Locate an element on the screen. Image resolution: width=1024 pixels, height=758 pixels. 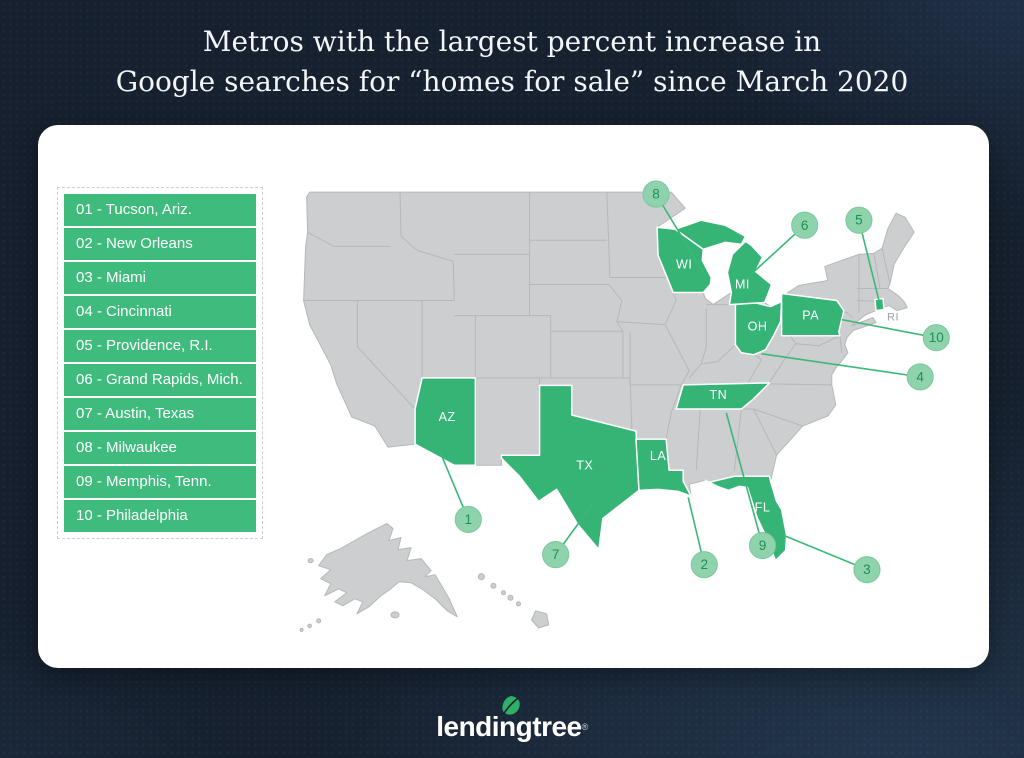
lendingtree-logo: lendingtree® is located at coordinates (512, 719).